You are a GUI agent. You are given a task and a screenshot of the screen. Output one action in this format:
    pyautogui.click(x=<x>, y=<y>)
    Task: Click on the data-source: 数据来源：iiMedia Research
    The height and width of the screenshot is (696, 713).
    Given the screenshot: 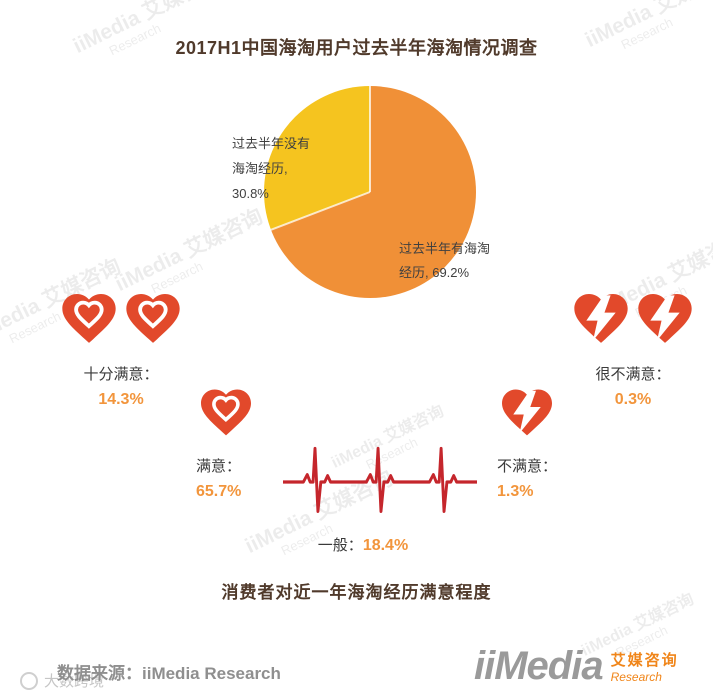 What is the action you would take?
    pyautogui.click(x=169, y=673)
    